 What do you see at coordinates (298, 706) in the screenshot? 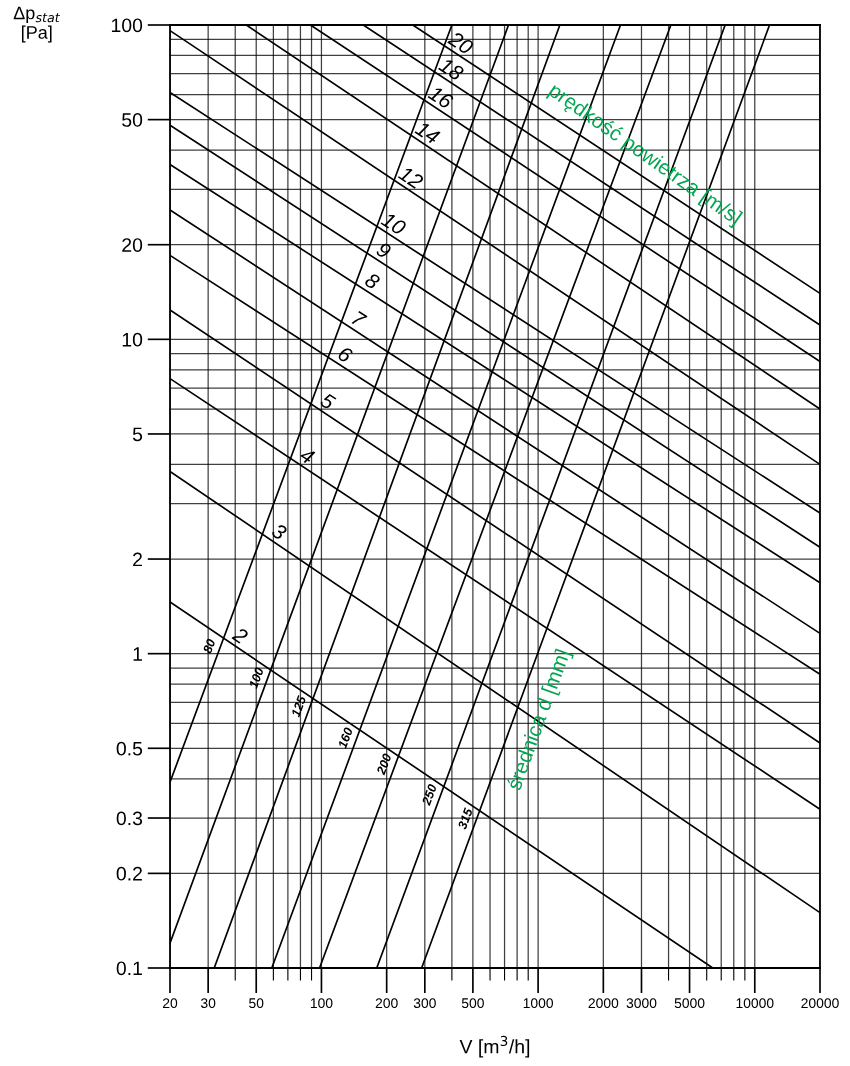
I see `text: 125` at bounding box center [298, 706].